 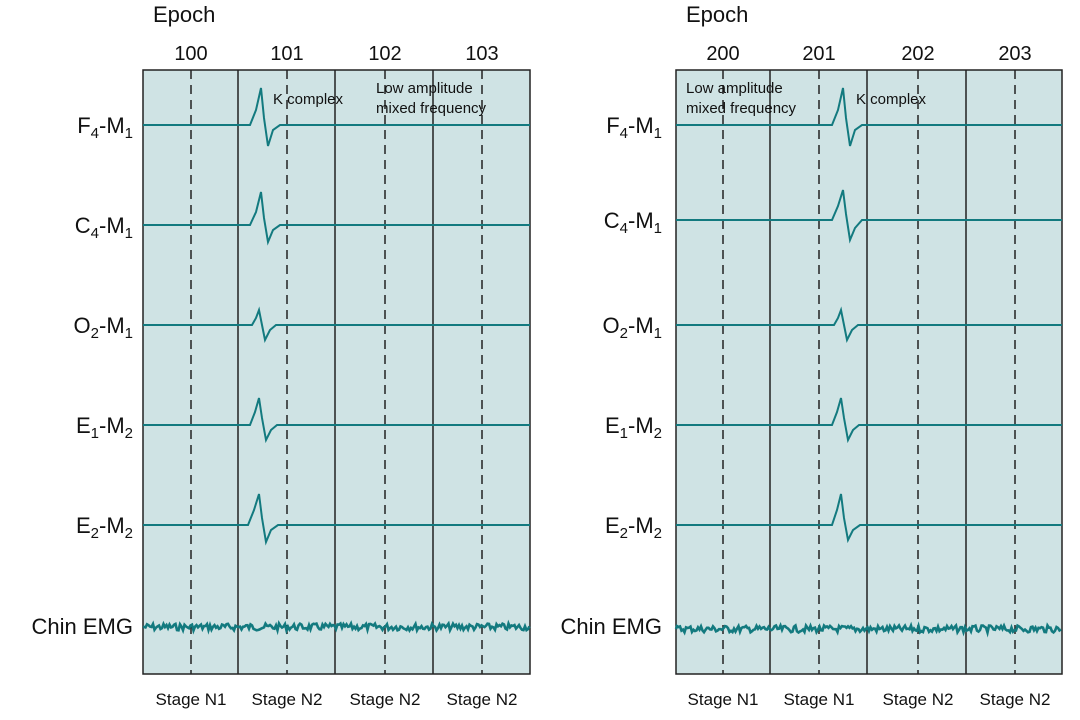 I want to click on epoch-number: 200, so click(x=722, y=54).